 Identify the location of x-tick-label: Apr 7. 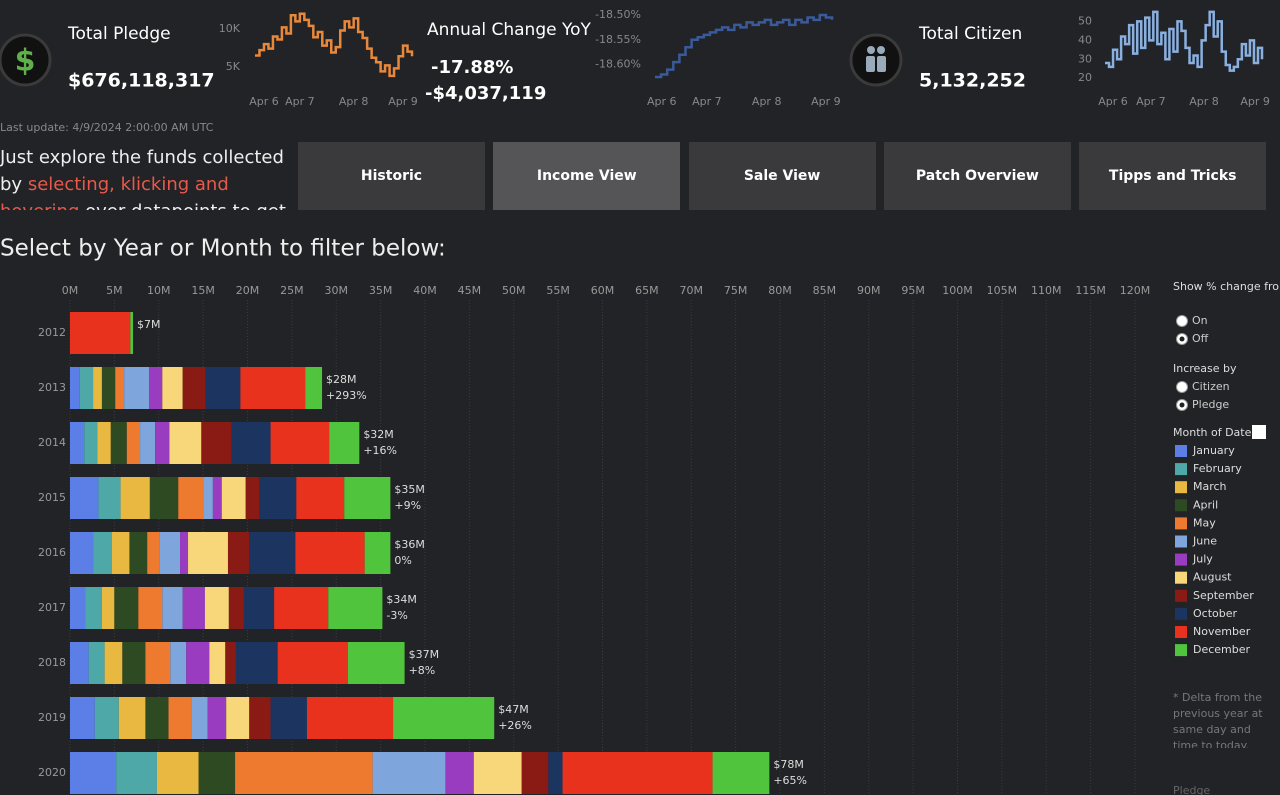
(1151, 101).